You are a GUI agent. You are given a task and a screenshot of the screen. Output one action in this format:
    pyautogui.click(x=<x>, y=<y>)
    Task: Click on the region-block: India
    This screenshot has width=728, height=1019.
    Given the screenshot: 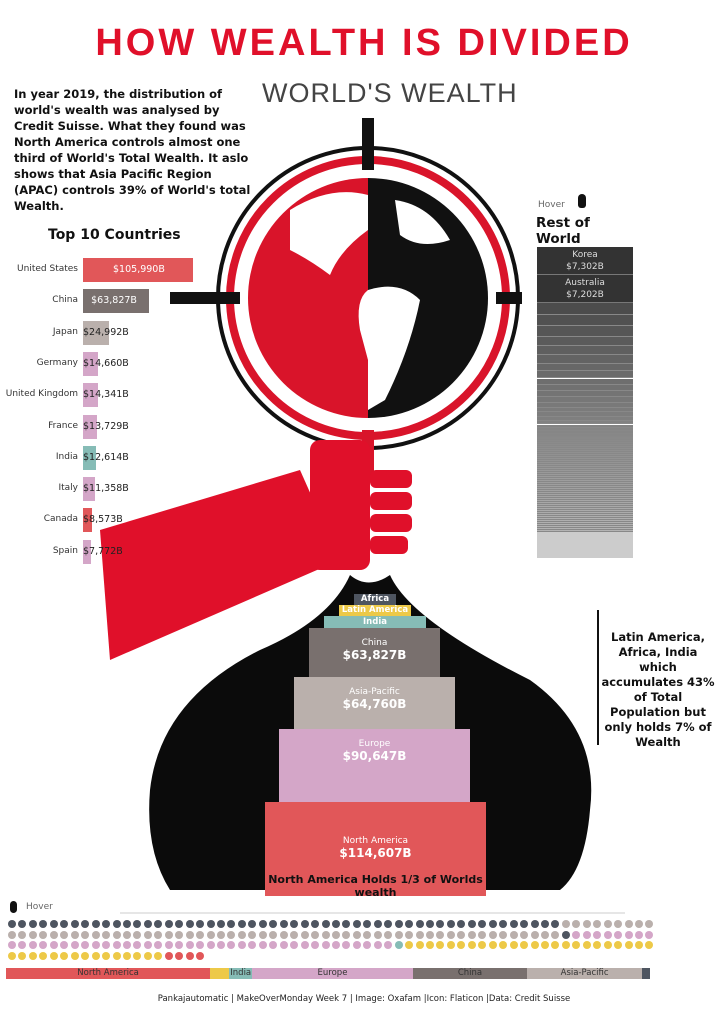 What is the action you would take?
    pyautogui.click(x=375, y=622)
    